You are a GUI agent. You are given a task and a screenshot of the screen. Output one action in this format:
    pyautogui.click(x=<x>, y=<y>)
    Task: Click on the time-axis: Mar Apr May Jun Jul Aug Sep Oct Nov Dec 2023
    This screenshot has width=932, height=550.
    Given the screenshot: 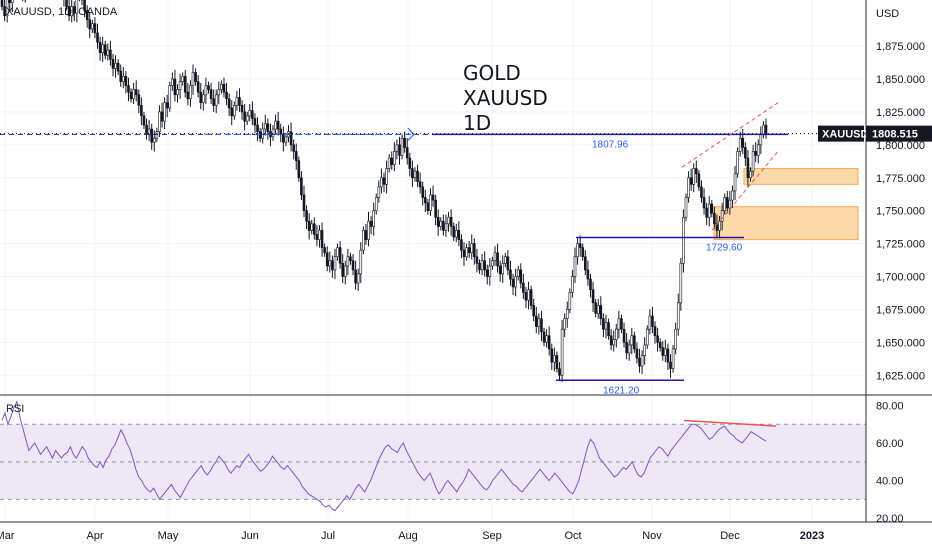 What is the action you would take?
    pyautogui.click(x=412, y=536)
    